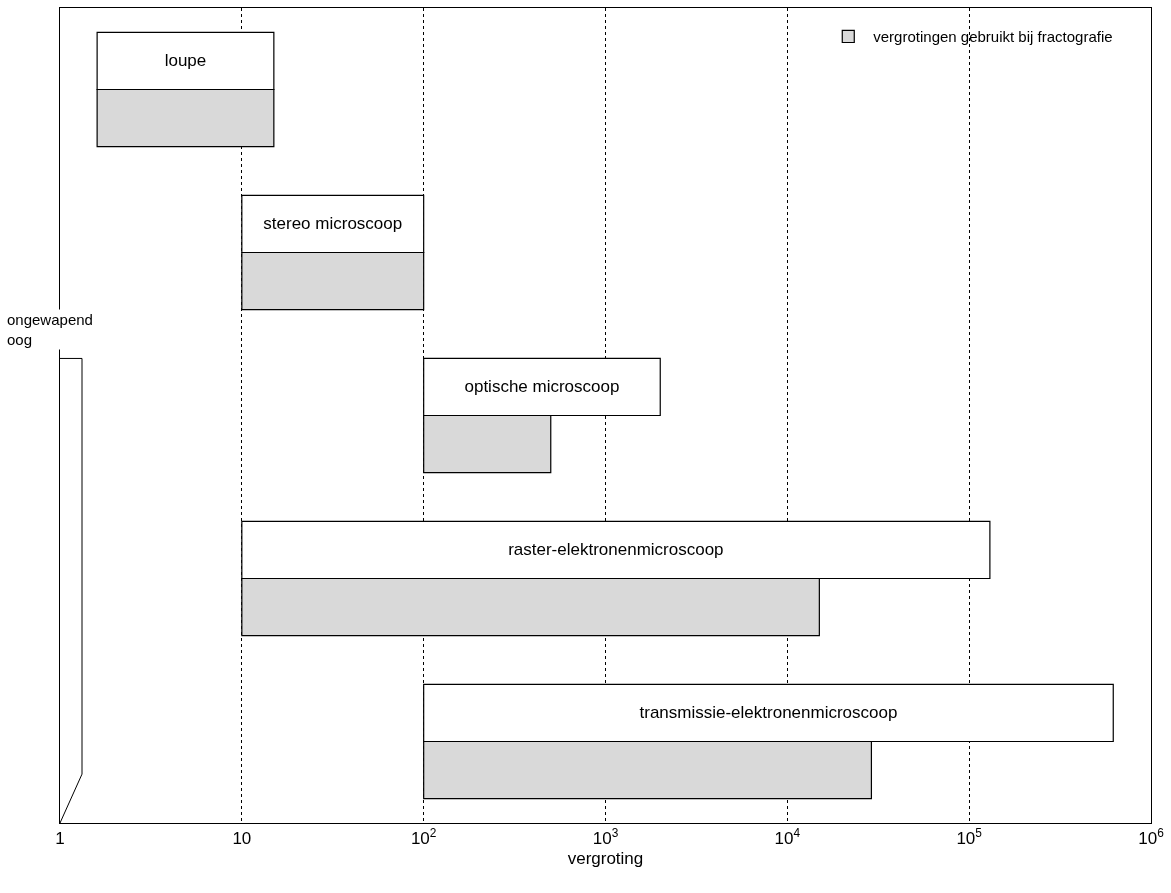  Describe the element at coordinates (605, 837) in the screenshot. I see `x-tick-label: 10$^{3}$` at that location.